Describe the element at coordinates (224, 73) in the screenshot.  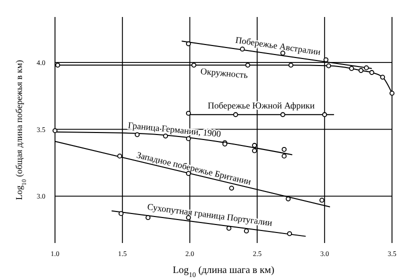
I see `series-label: Окружность` at that location.